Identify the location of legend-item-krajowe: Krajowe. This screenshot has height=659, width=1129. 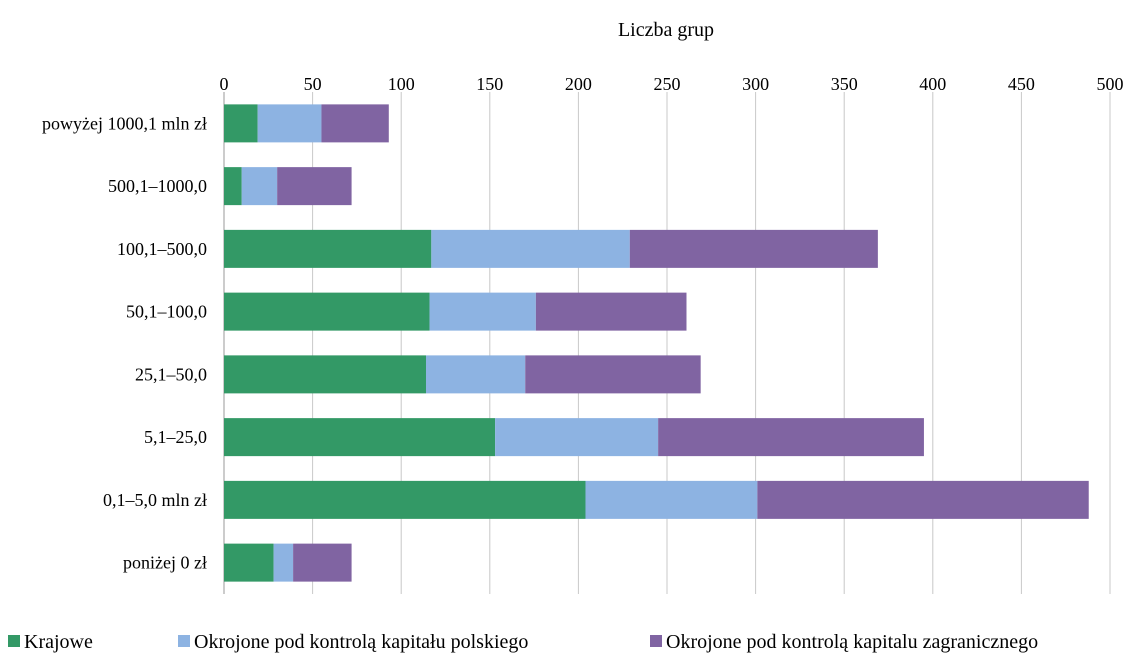
(50, 642).